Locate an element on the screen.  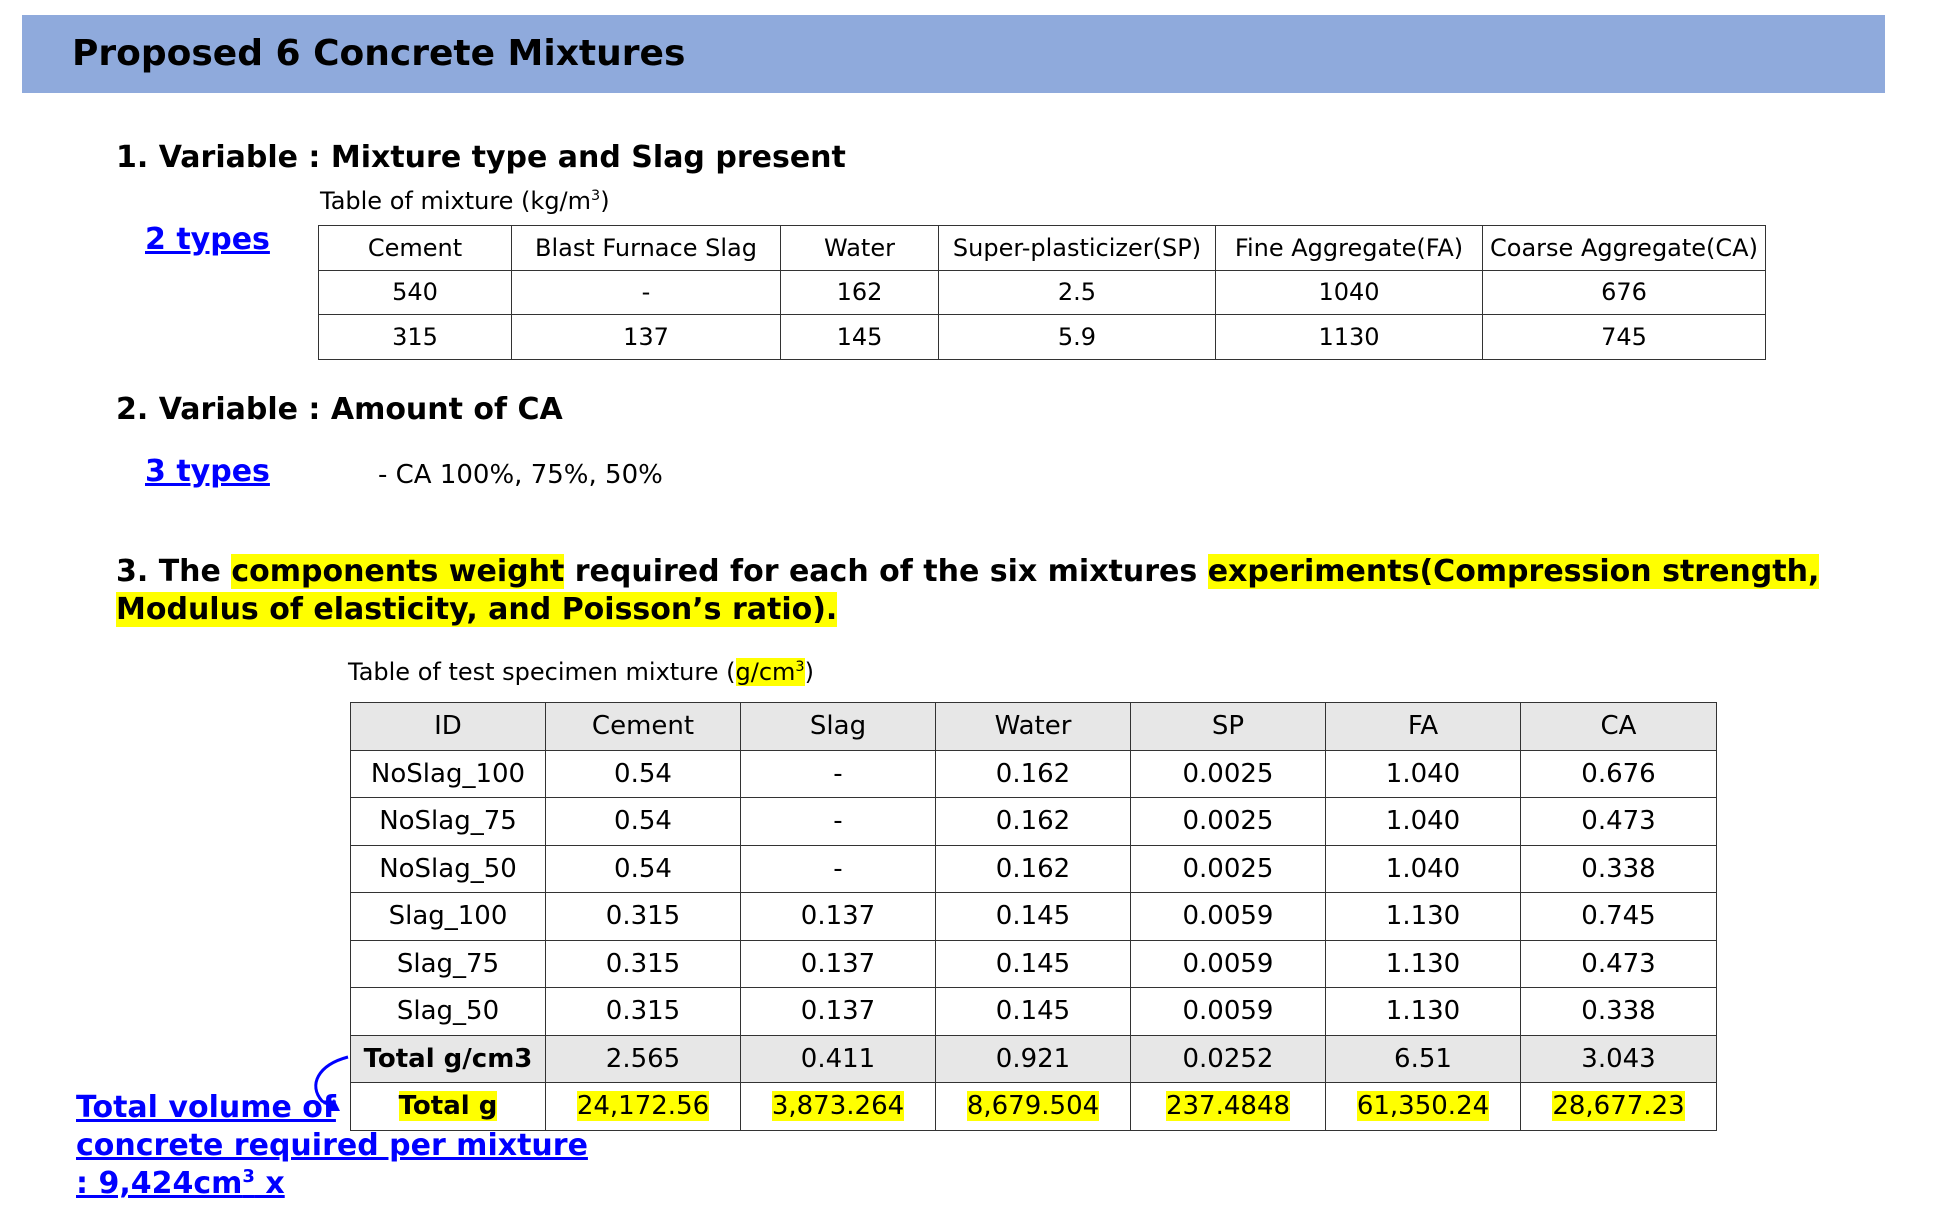
col-header: Slag is located at coordinates (838, 726).